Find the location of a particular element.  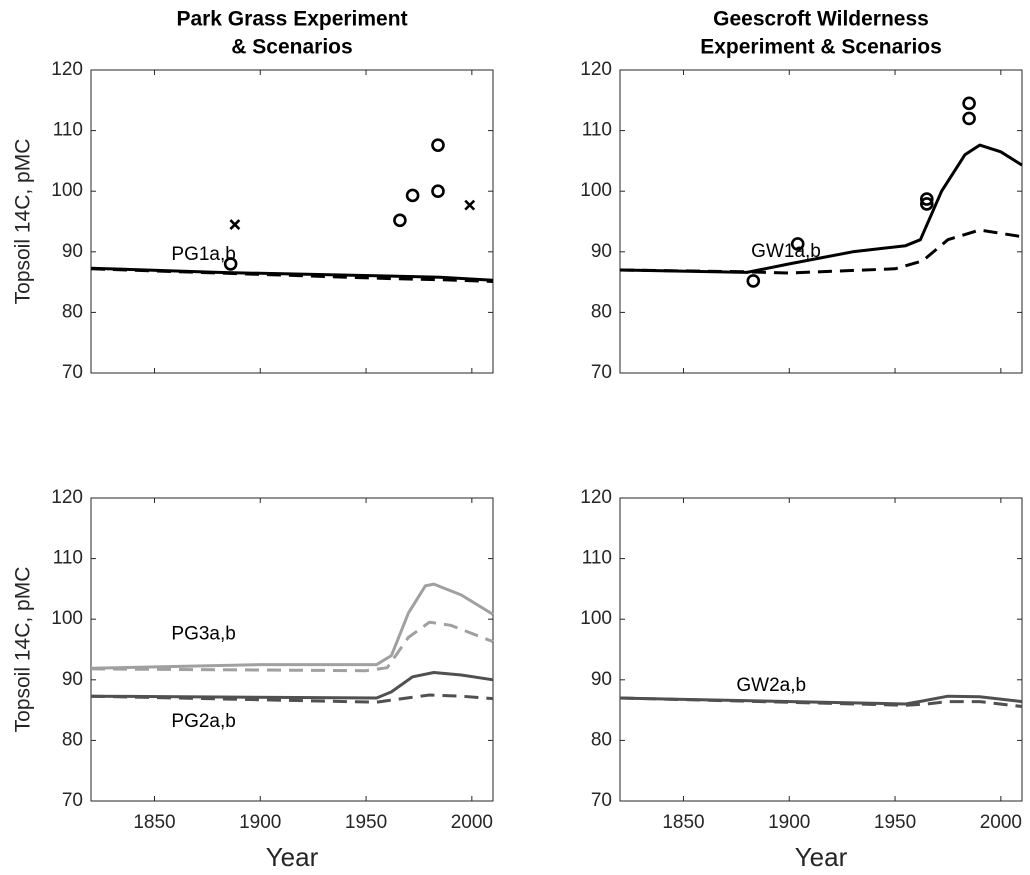

chart-title: Park Grass Experiment is located at coordinates (291, 19).